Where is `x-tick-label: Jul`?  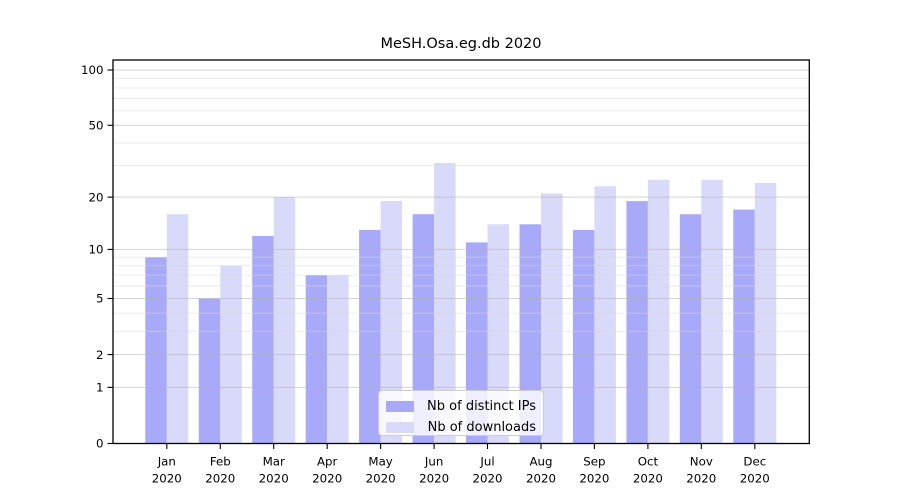
x-tick-label: Jul is located at coordinates (486, 462).